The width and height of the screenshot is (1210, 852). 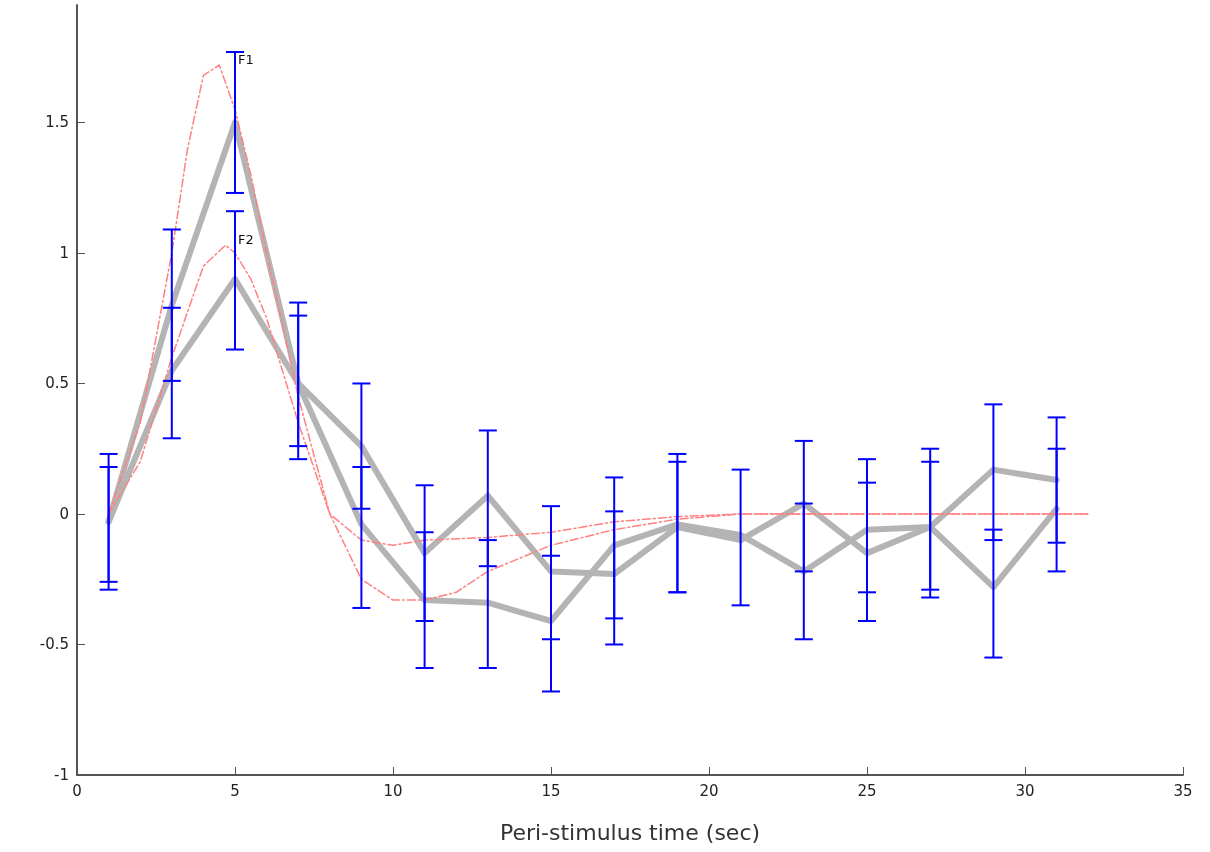 What do you see at coordinates (867, 790) in the screenshot?
I see `x-tick-label: 25` at bounding box center [867, 790].